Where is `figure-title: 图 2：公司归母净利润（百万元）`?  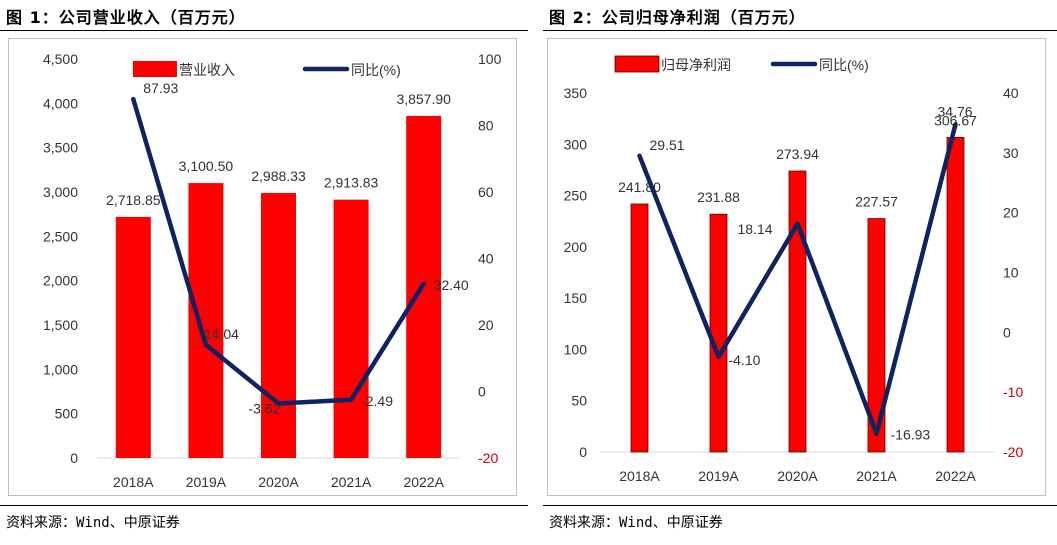 figure-title: 图 2：公司归母净利润（百万元） is located at coordinates (677, 17).